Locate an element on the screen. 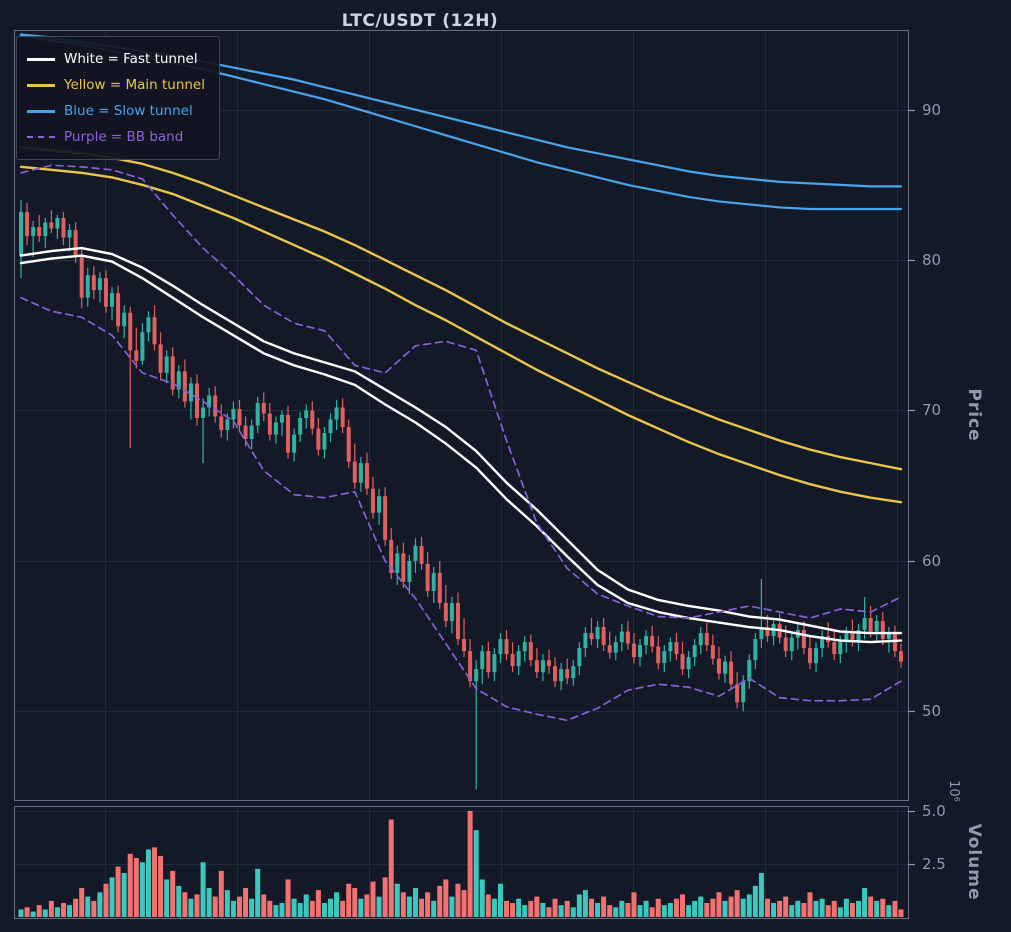 Image resolution: width=1011 pixels, height=932 pixels. volume-axis-label: Volume is located at coordinates (974, 862).